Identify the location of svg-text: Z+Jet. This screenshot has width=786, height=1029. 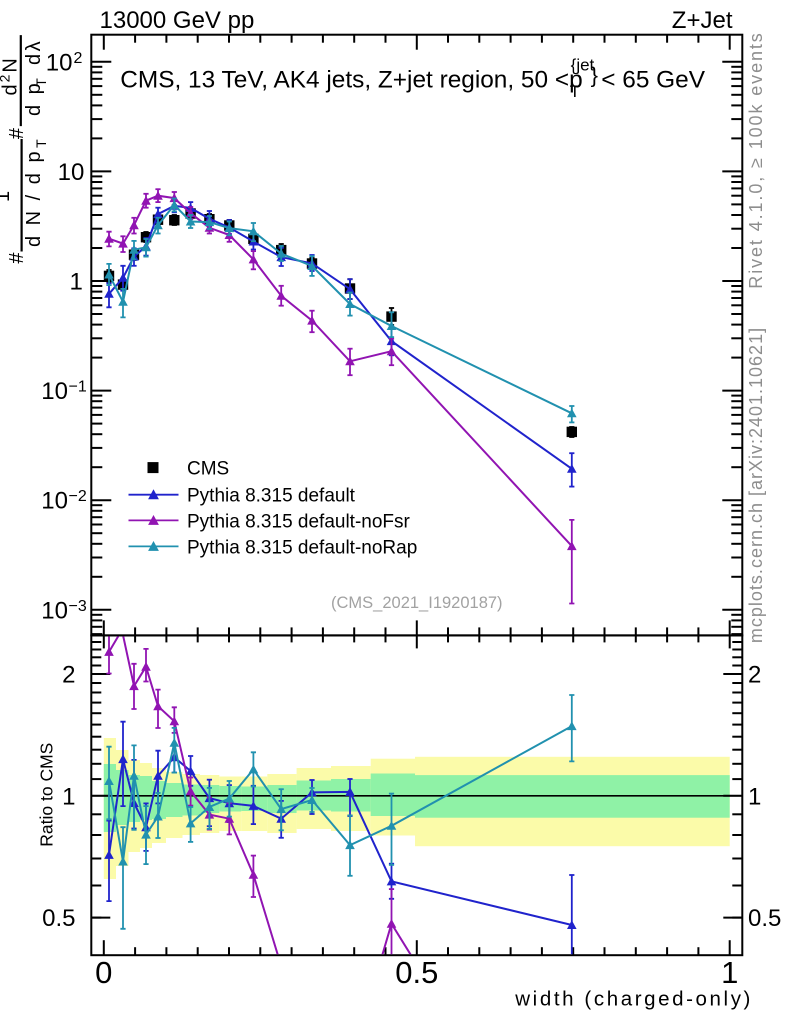
(702, 20).